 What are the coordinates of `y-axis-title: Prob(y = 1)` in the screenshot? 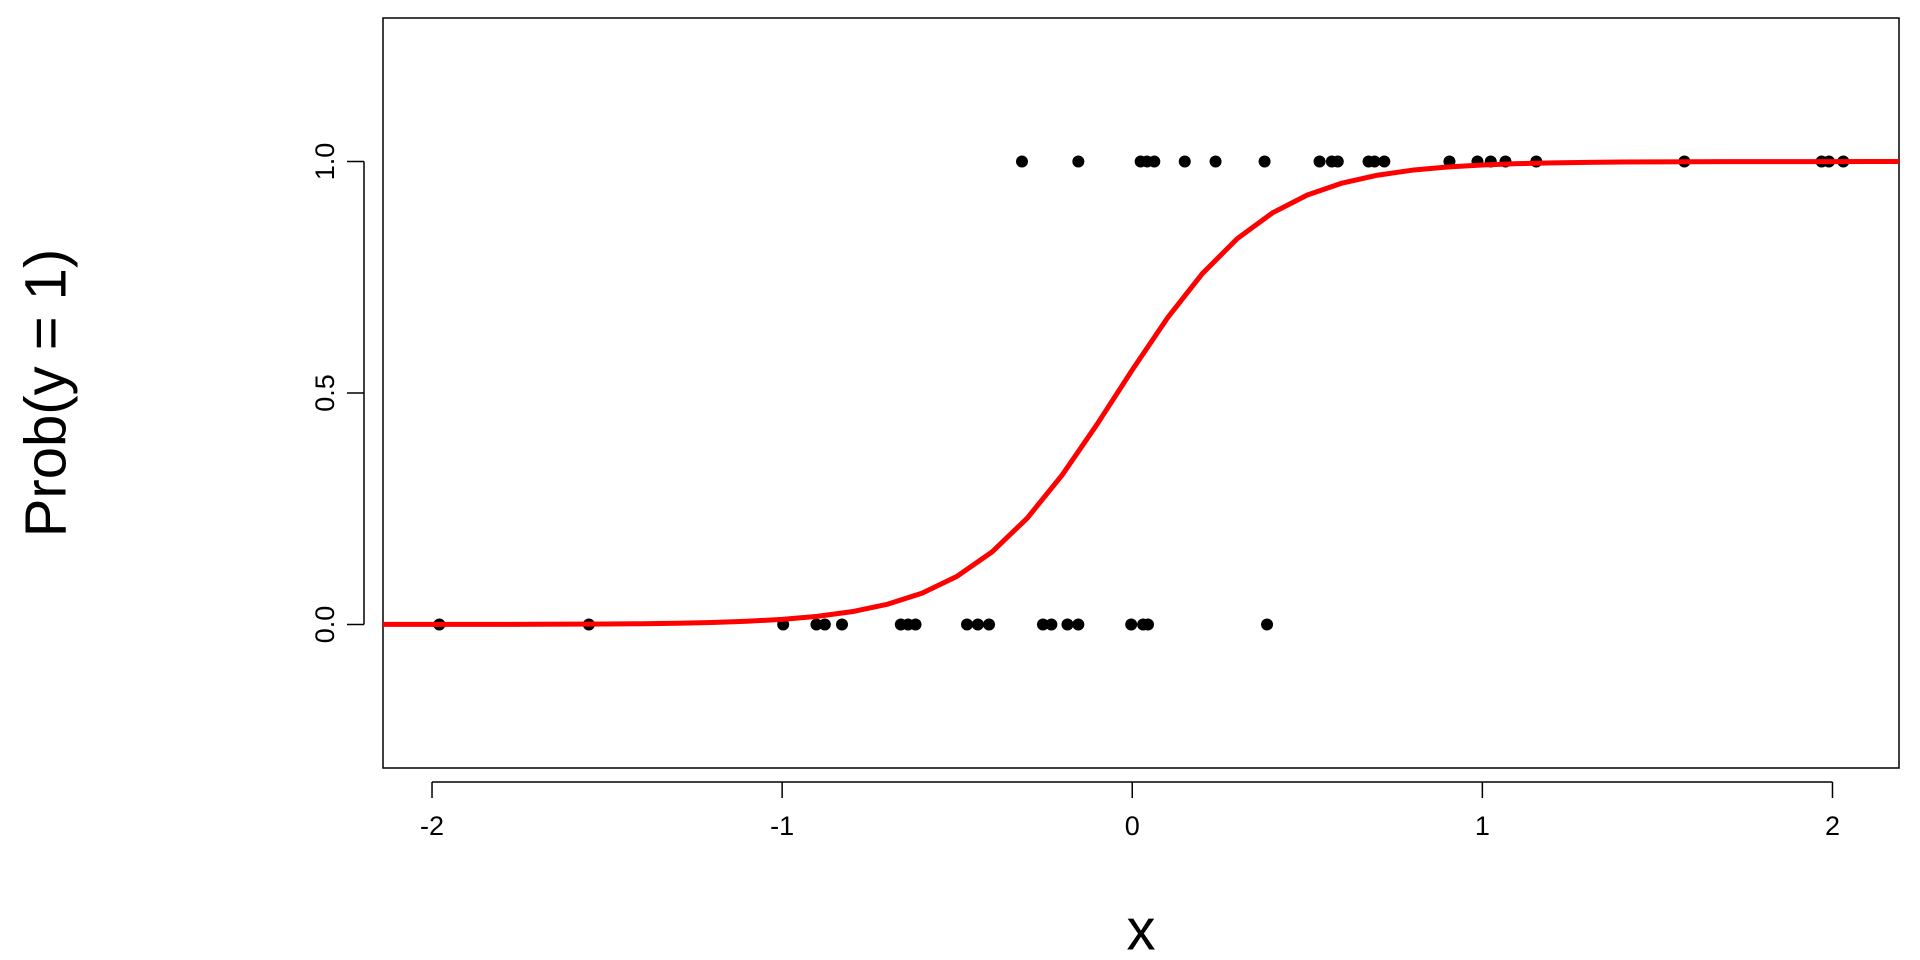 It's located at (45, 393).